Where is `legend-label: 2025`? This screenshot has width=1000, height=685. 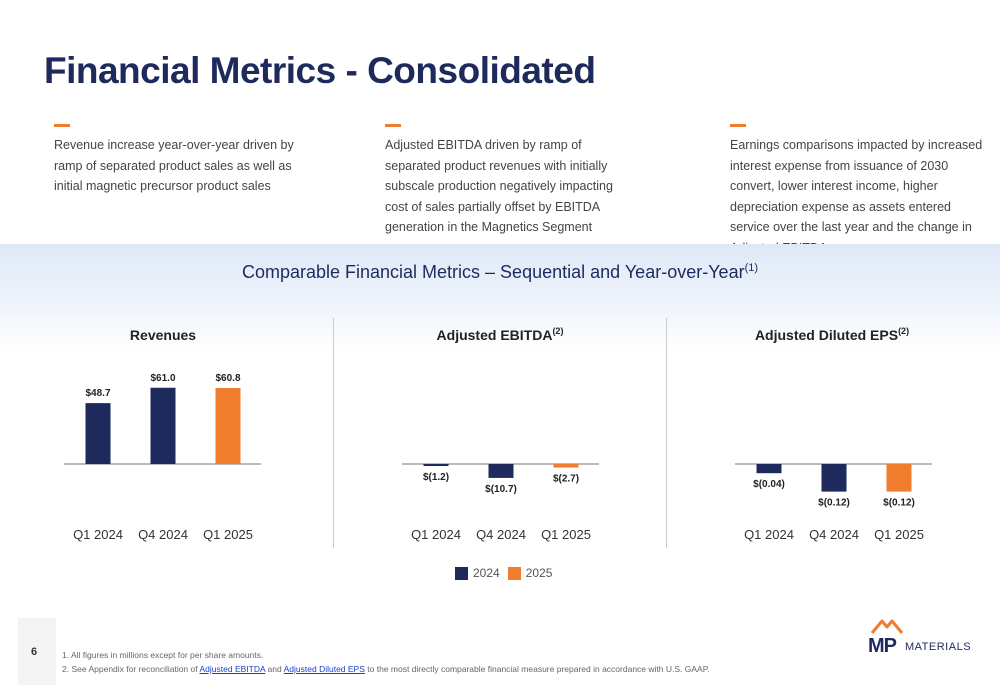 legend-label: 2025 is located at coordinates (539, 573).